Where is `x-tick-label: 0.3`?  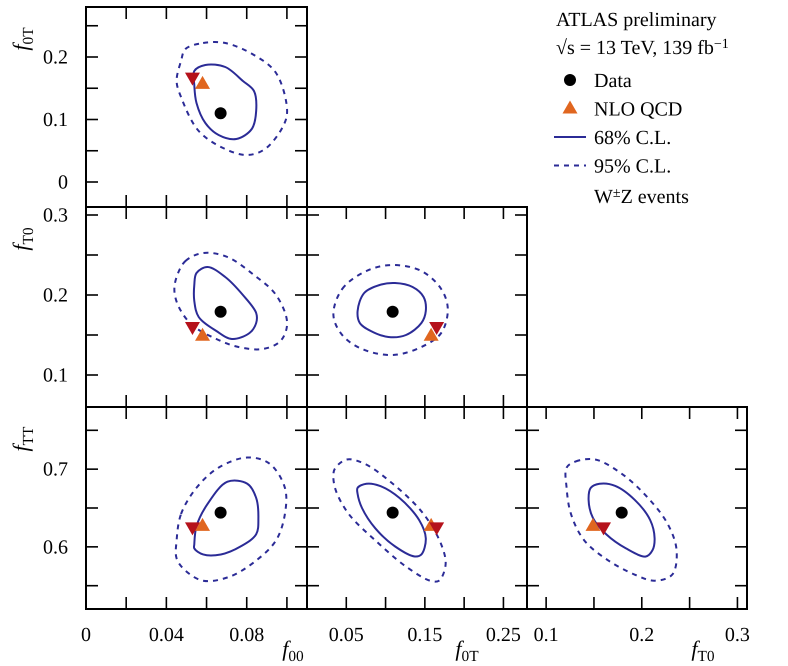 x-tick-label: 0.3 is located at coordinates (737, 635).